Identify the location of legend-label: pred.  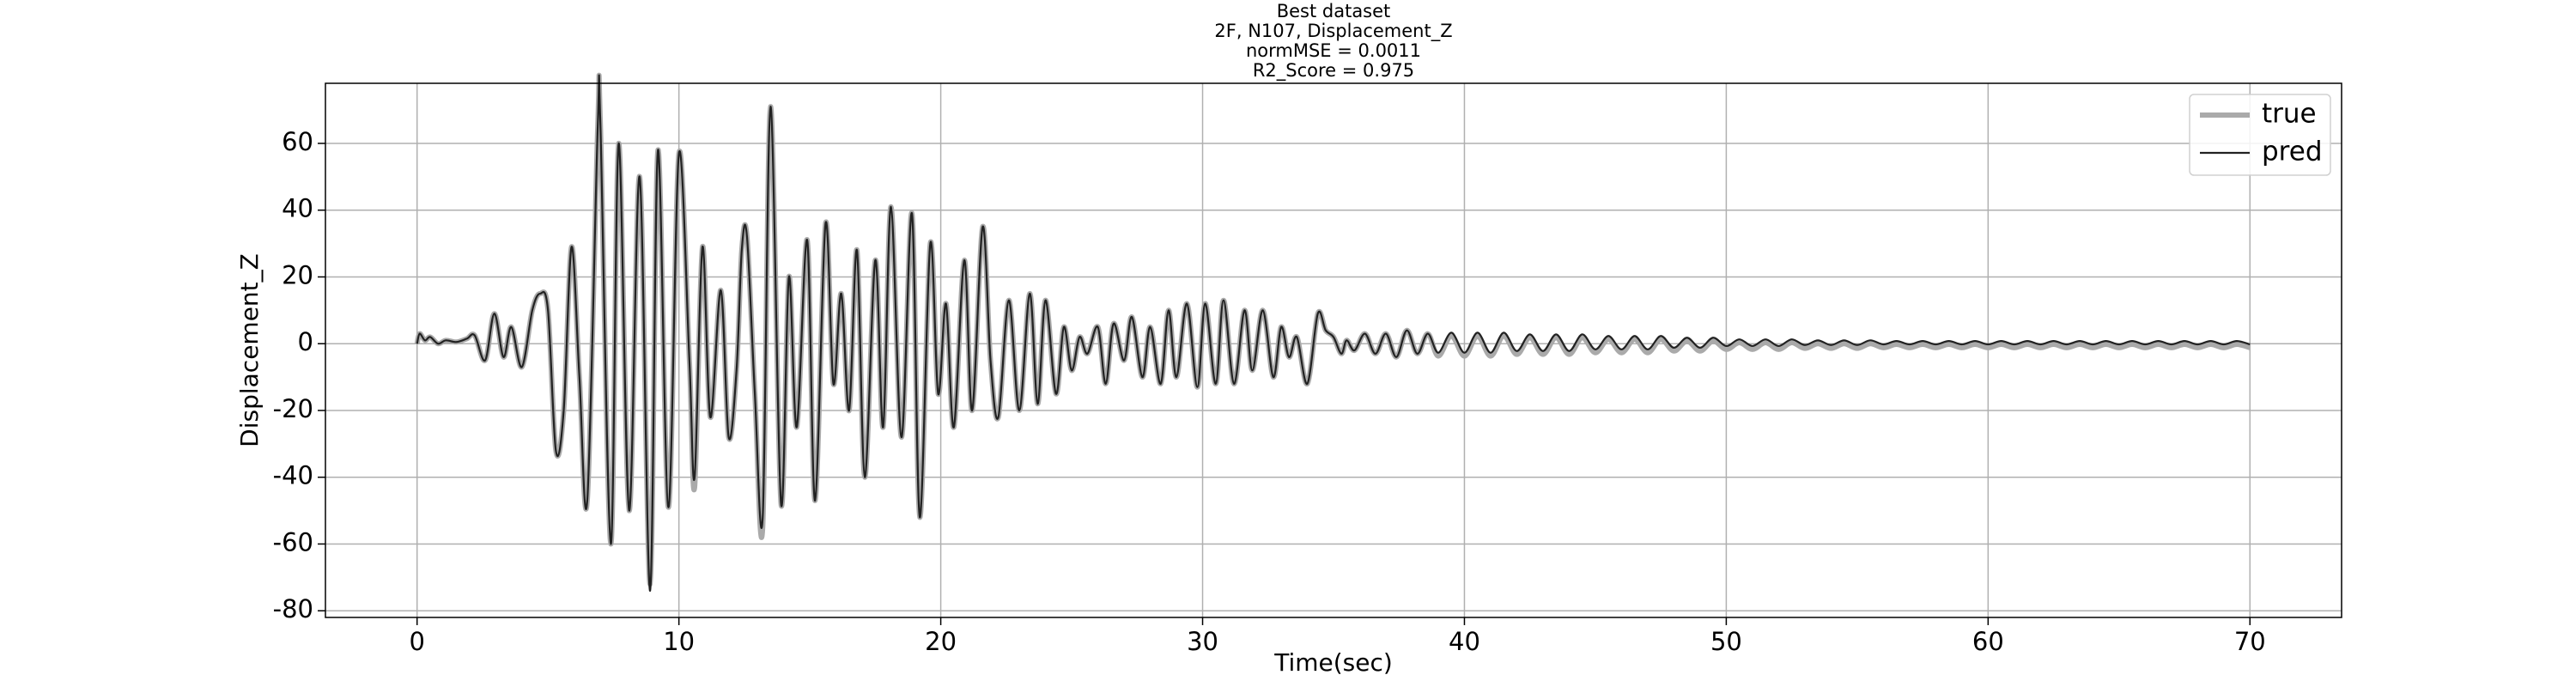
(2292, 152).